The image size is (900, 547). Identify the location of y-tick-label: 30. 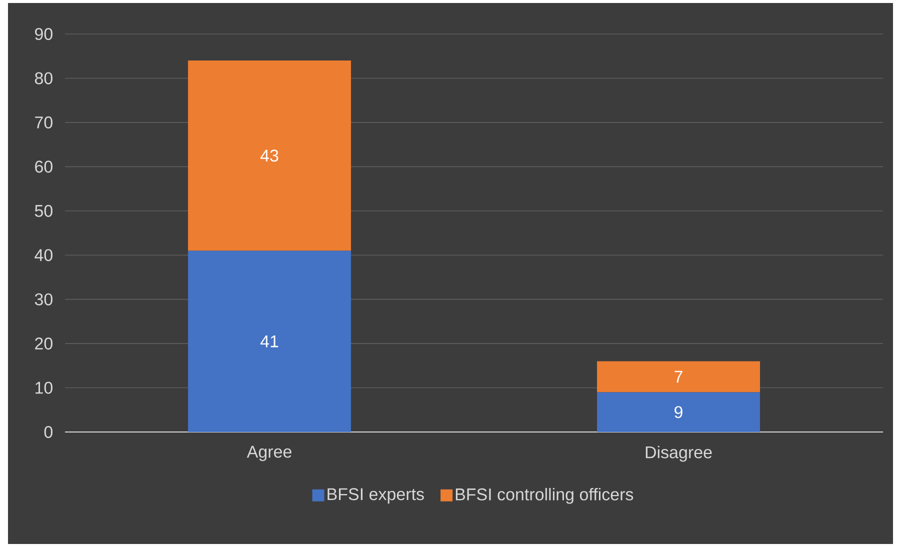
(43, 299).